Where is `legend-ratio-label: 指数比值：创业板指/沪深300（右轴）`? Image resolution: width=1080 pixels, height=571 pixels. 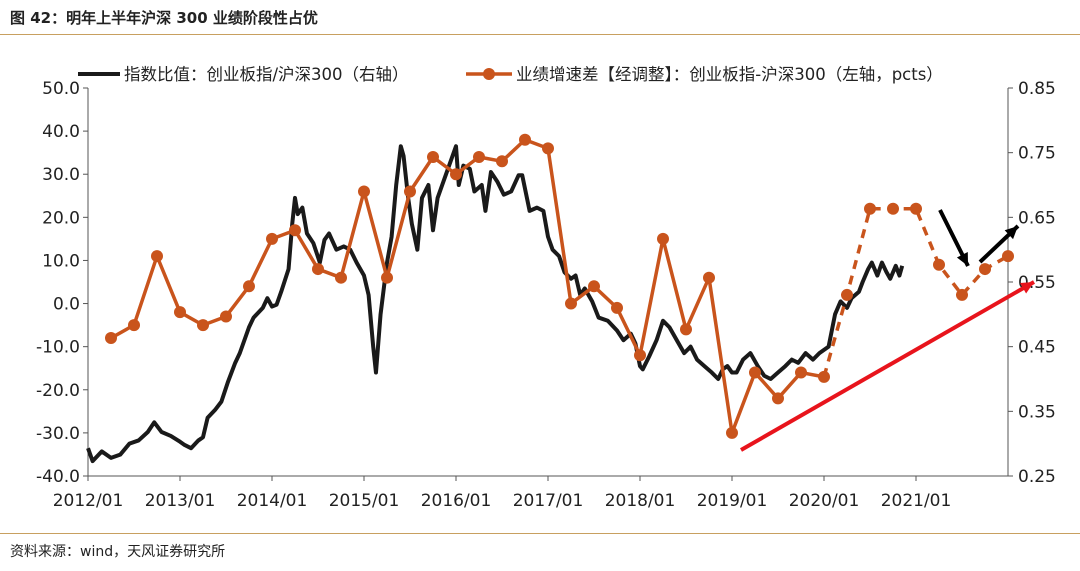
legend-ratio-label: 指数比值：创业板指/沪深300（右轴） is located at coordinates (266, 74).